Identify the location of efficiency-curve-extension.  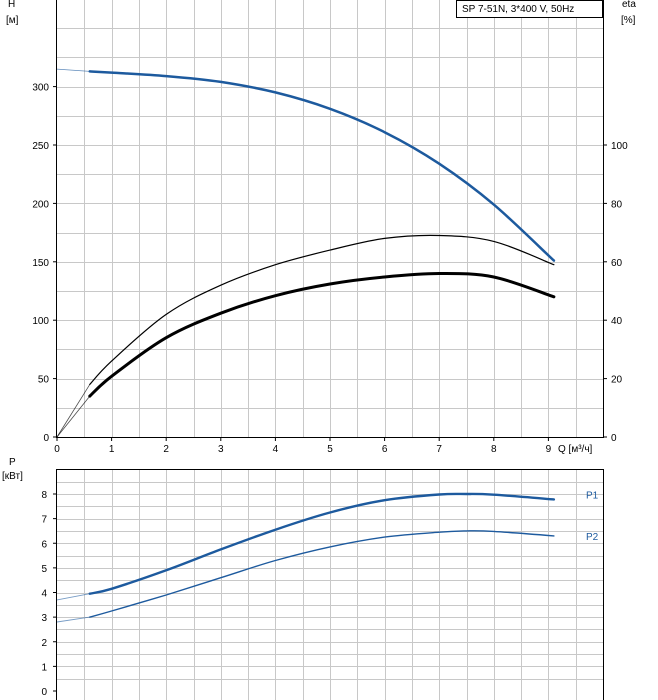
(73, 411).